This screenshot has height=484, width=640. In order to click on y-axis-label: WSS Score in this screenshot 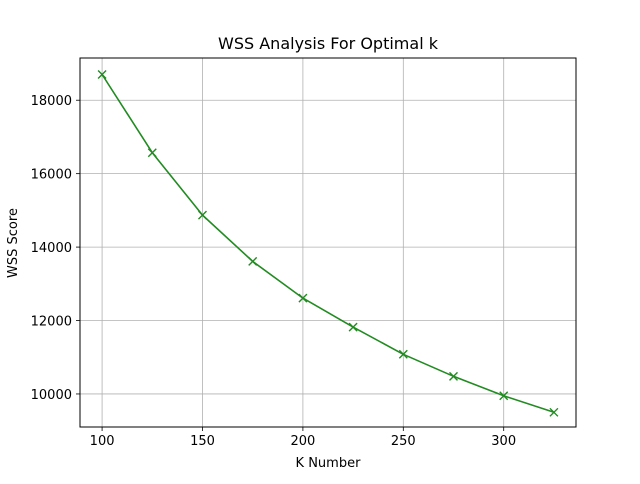, I will do `click(13, 243)`.